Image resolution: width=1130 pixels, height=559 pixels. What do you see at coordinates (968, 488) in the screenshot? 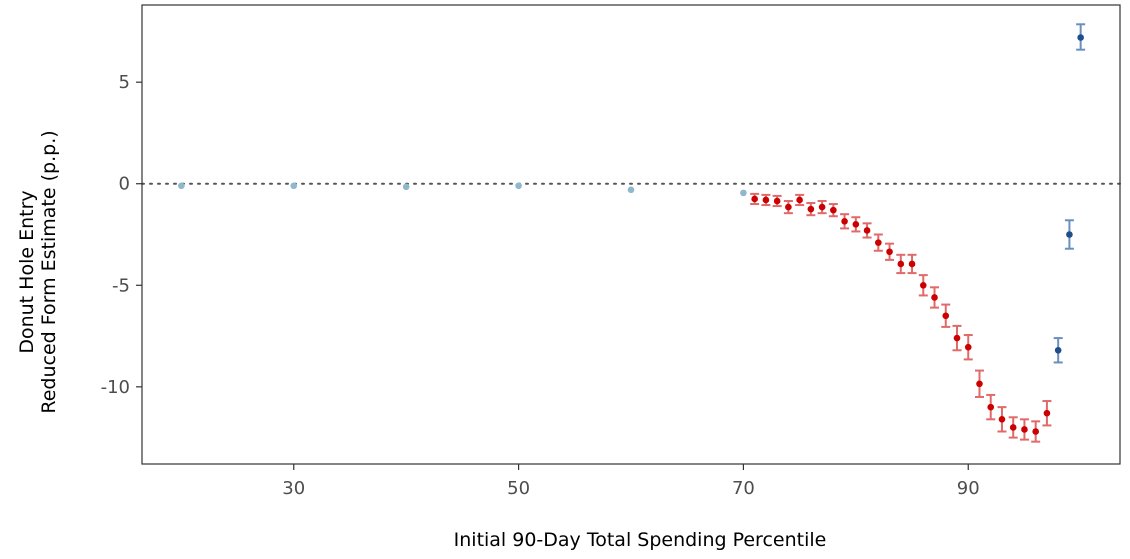
I see `x-tick-label: 90` at bounding box center [968, 488].